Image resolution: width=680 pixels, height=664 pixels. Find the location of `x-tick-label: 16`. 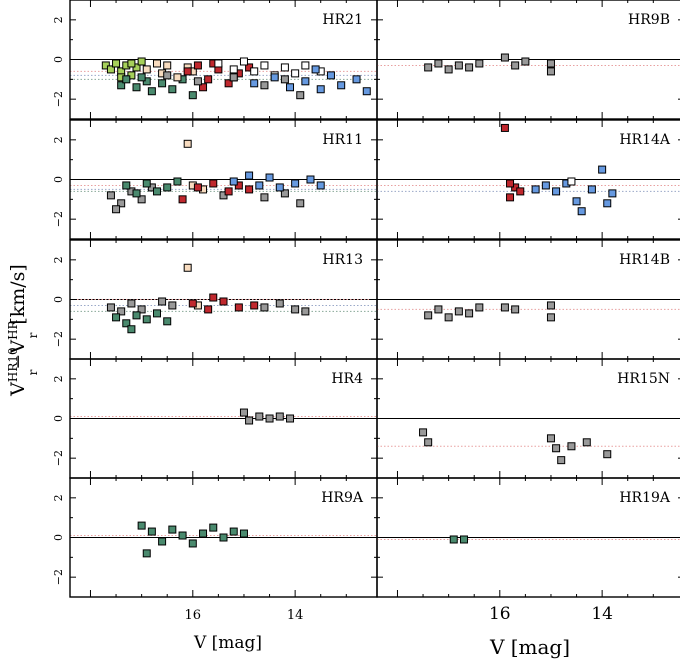

x-tick-label: 16 is located at coordinates (500, 614).